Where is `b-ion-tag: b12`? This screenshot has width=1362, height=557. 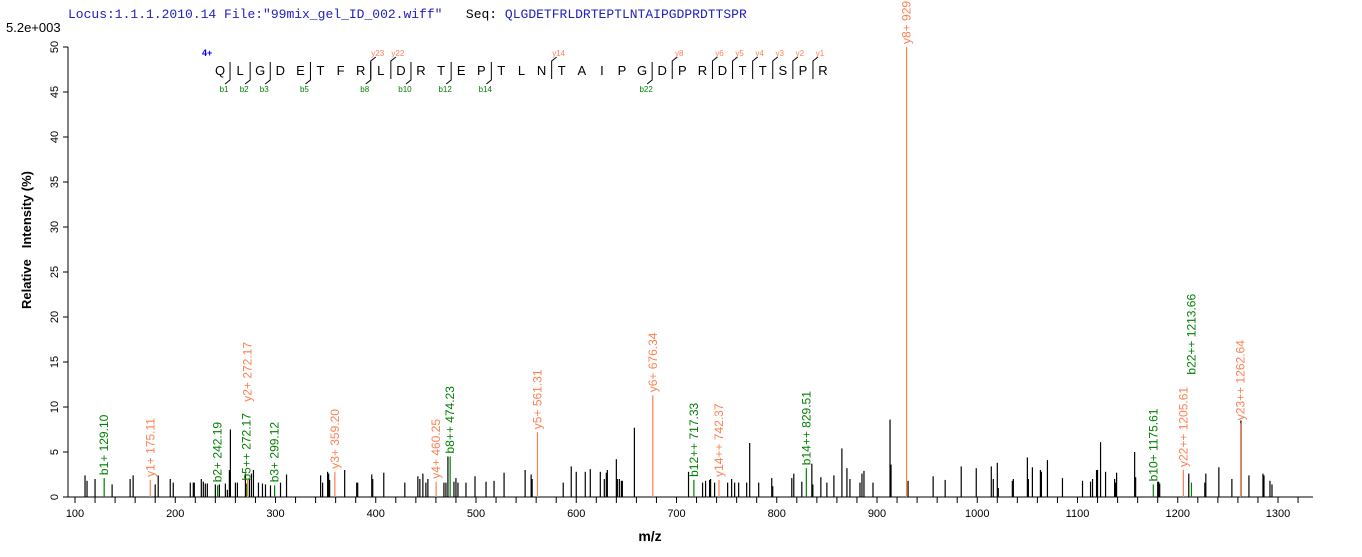
b-ion-tag: b12 is located at coordinates (445, 89).